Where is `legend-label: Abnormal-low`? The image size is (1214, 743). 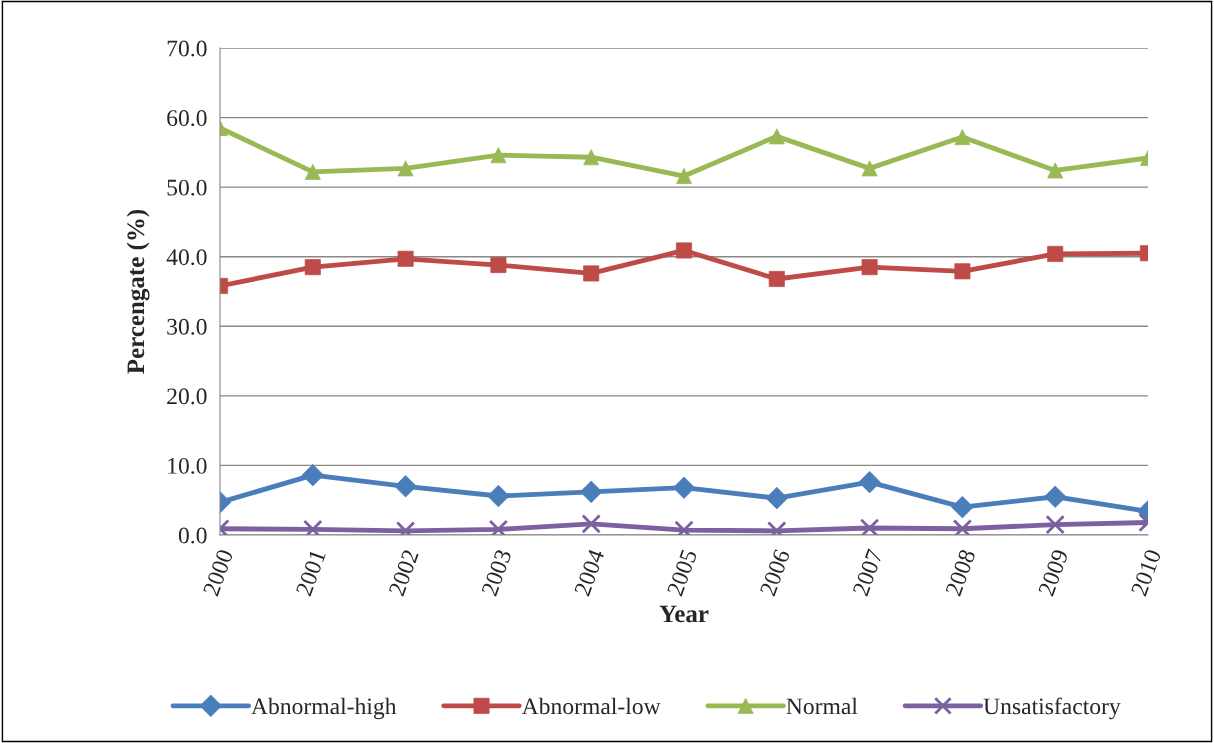
legend-label: Abnormal-low is located at coordinates (591, 706).